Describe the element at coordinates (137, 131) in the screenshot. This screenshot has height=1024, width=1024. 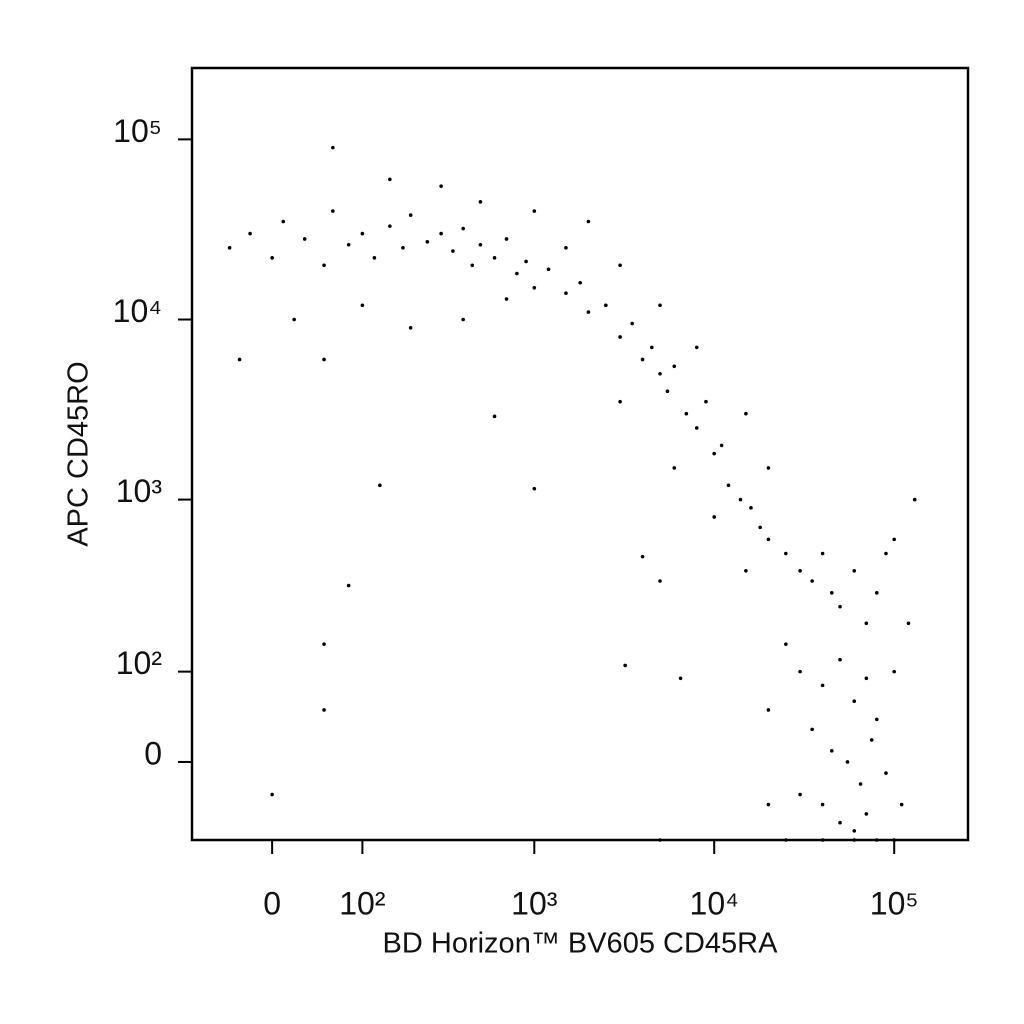
I see `y-tick-label: 10⁵` at that location.